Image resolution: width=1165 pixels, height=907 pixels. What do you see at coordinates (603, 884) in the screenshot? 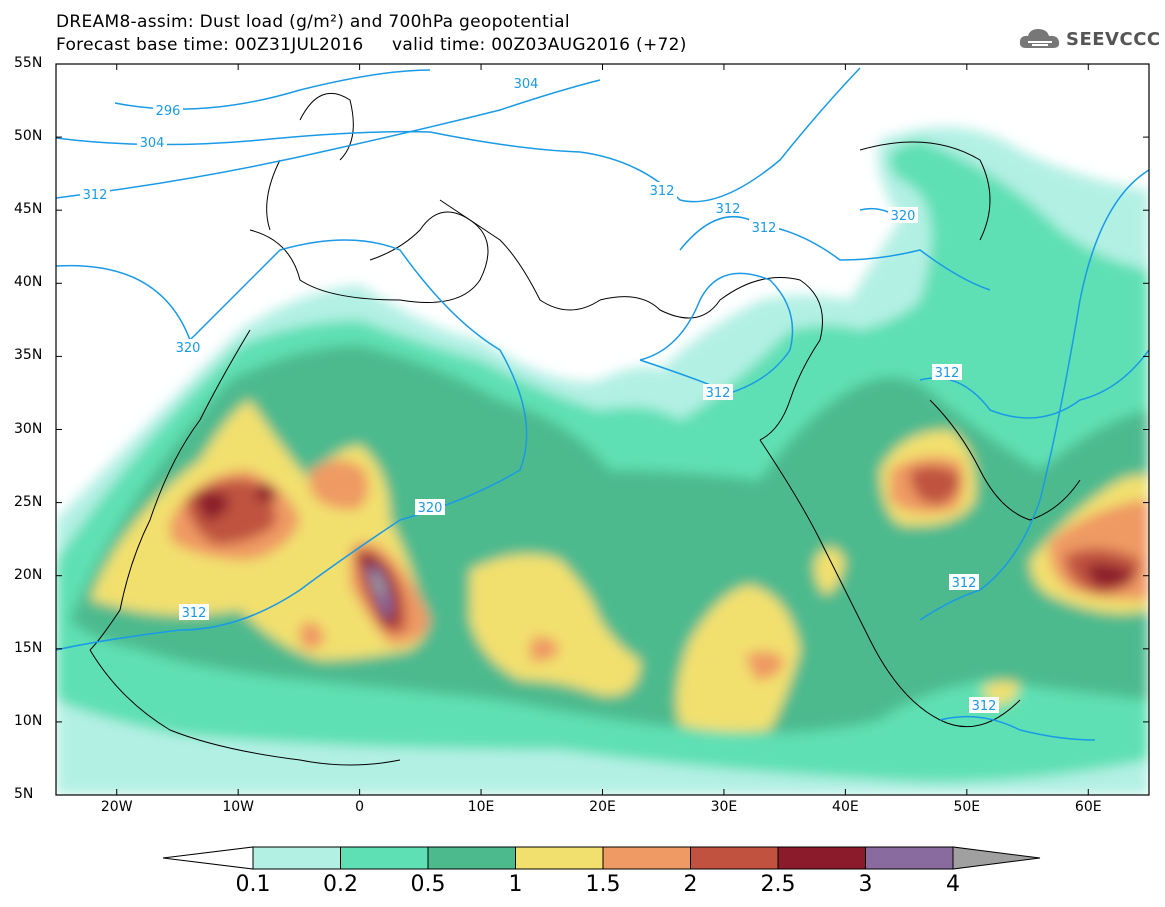
I see `colorbar-label: 1.5` at bounding box center [603, 884].